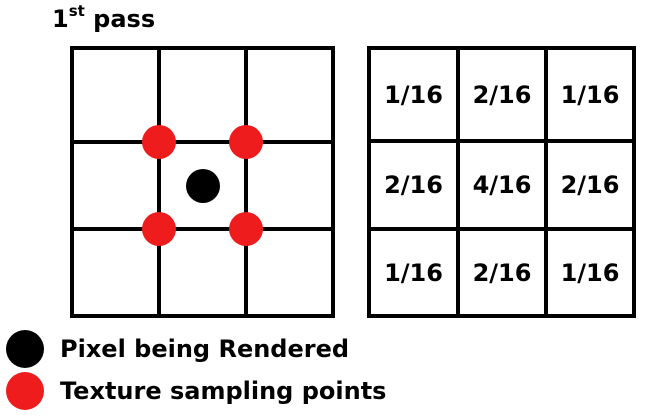 The width and height of the screenshot is (645, 417). What do you see at coordinates (76, 11) in the screenshot?
I see `title-ordinal-suffix: st` at bounding box center [76, 11].